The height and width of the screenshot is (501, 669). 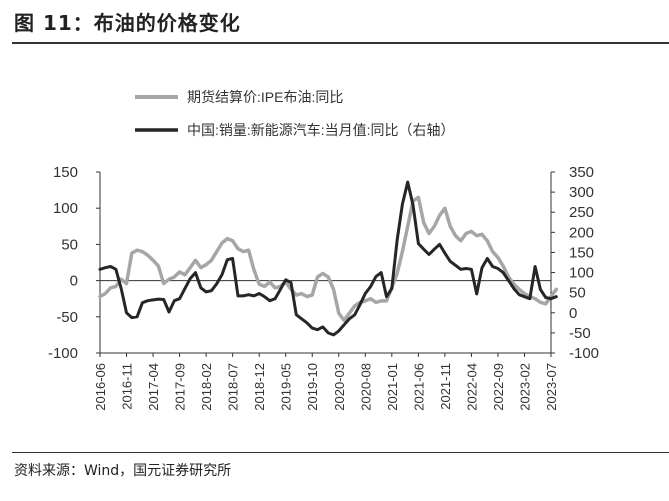 I want to click on x-tick-label: 2023-02, so click(x=524, y=387).